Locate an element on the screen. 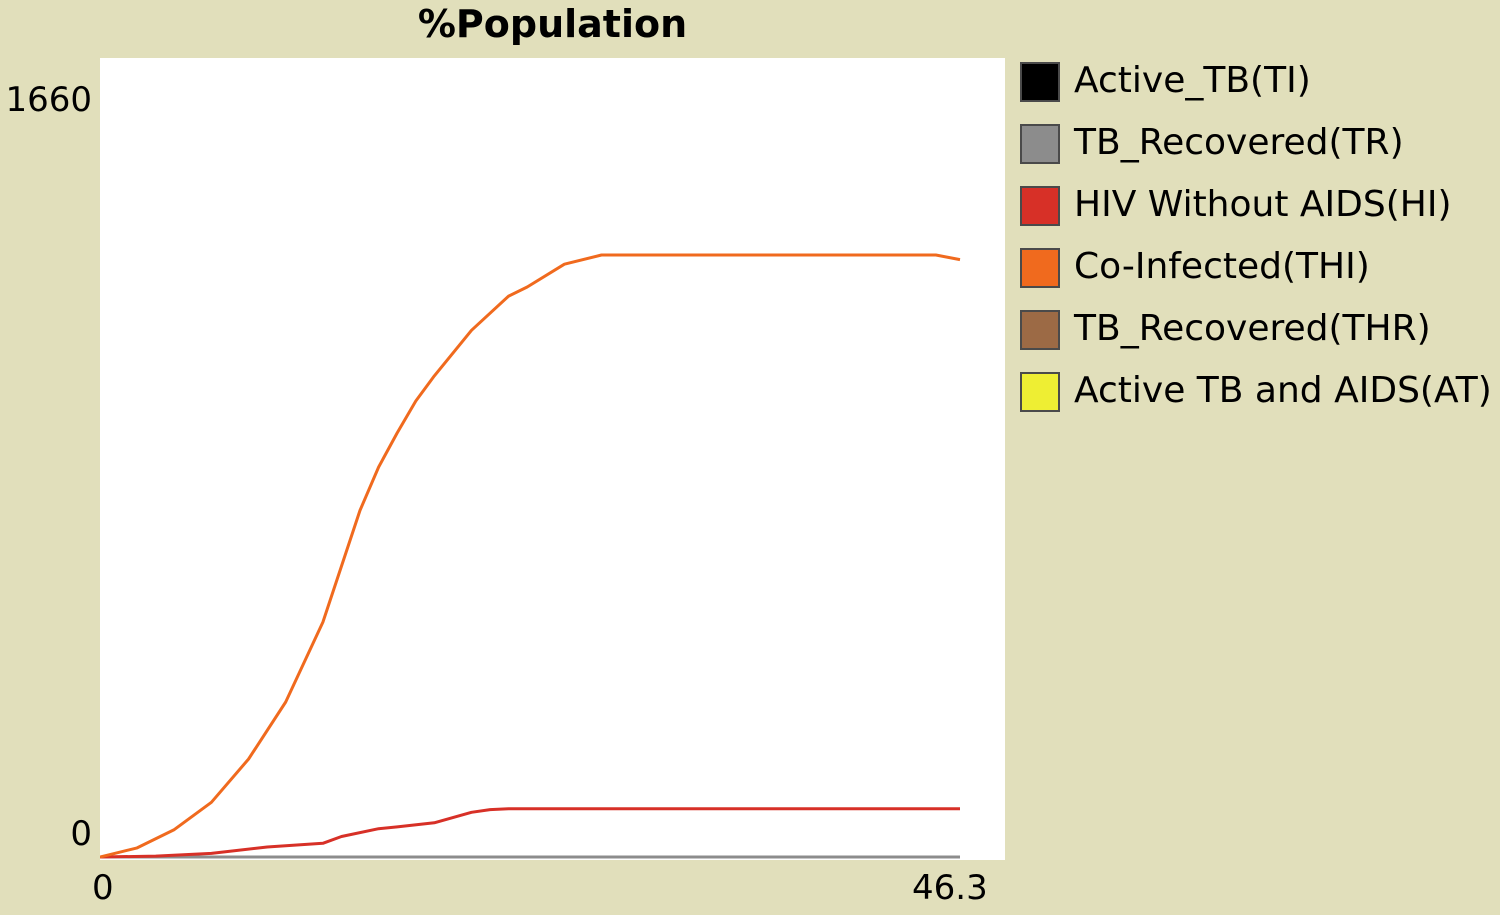 The width and height of the screenshot is (1500, 915). legend-item: Active_TB(TI) is located at coordinates (1260, 89).